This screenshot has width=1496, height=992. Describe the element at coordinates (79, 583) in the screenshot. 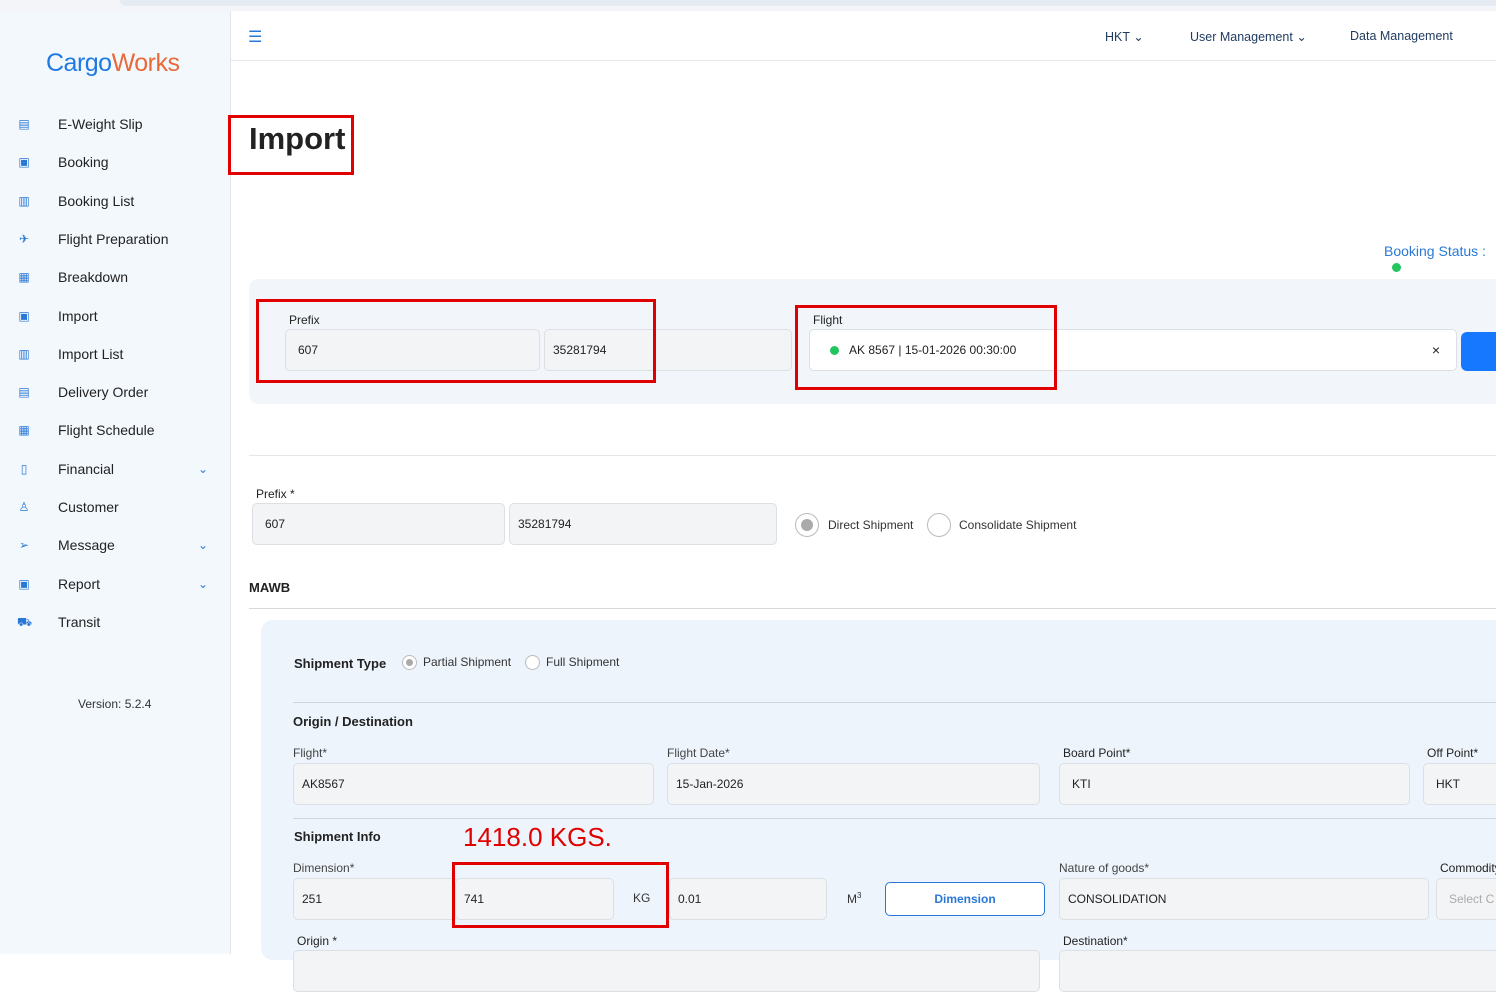

I see `sidebar-item-label: Report` at that location.